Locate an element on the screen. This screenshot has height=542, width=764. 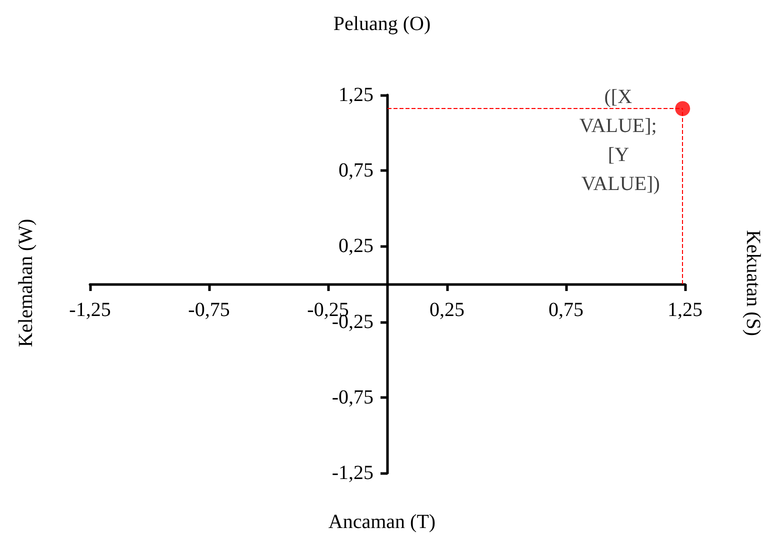
y-tick-label: -1,25 is located at coordinates (353, 473).